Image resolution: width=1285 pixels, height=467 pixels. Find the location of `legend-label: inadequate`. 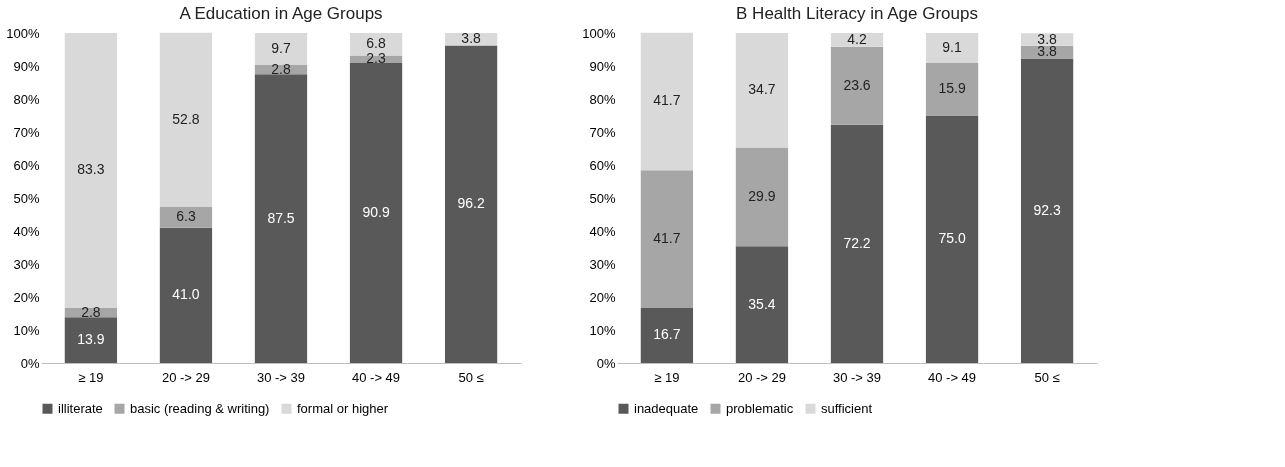

legend-label: inadequate is located at coordinates (666, 408).